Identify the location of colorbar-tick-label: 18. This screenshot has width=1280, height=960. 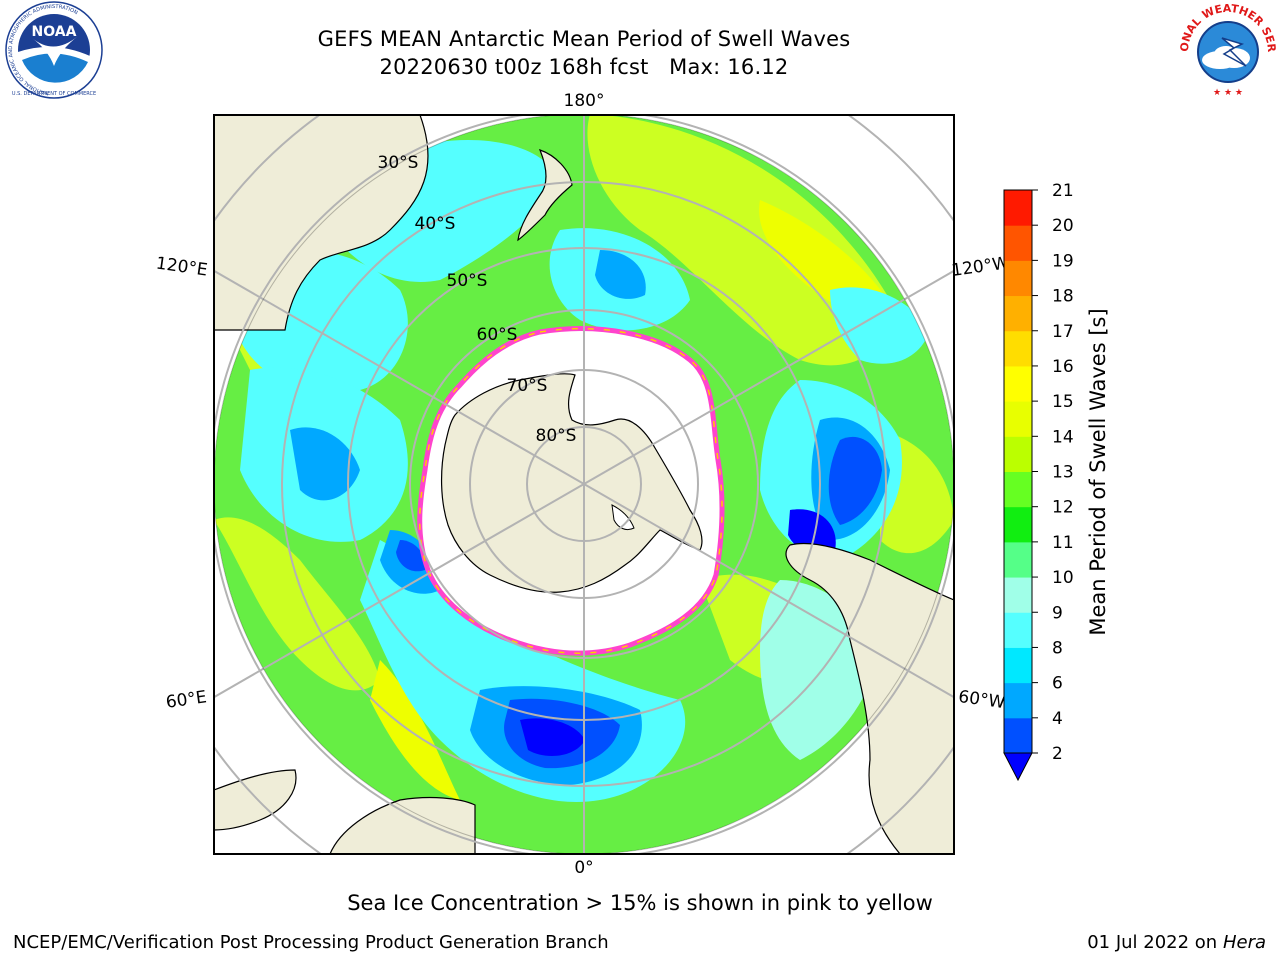
(1063, 297).